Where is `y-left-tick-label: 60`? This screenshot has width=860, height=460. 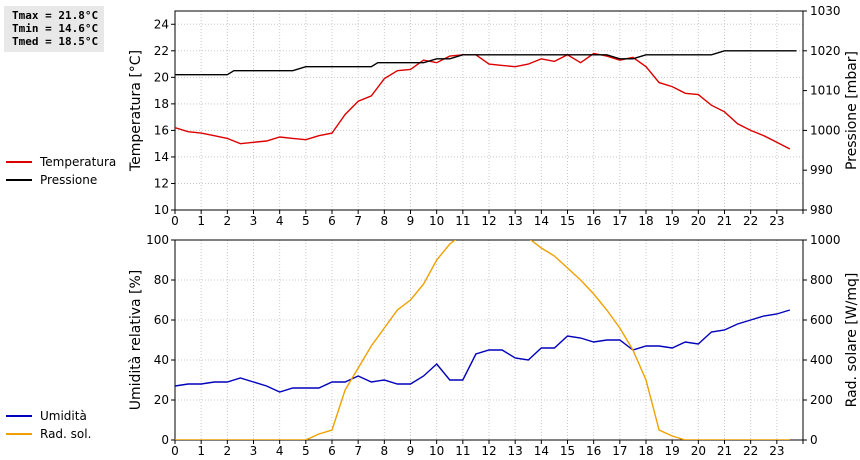
y-left-tick-label: 60 is located at coordinates (161, 320).